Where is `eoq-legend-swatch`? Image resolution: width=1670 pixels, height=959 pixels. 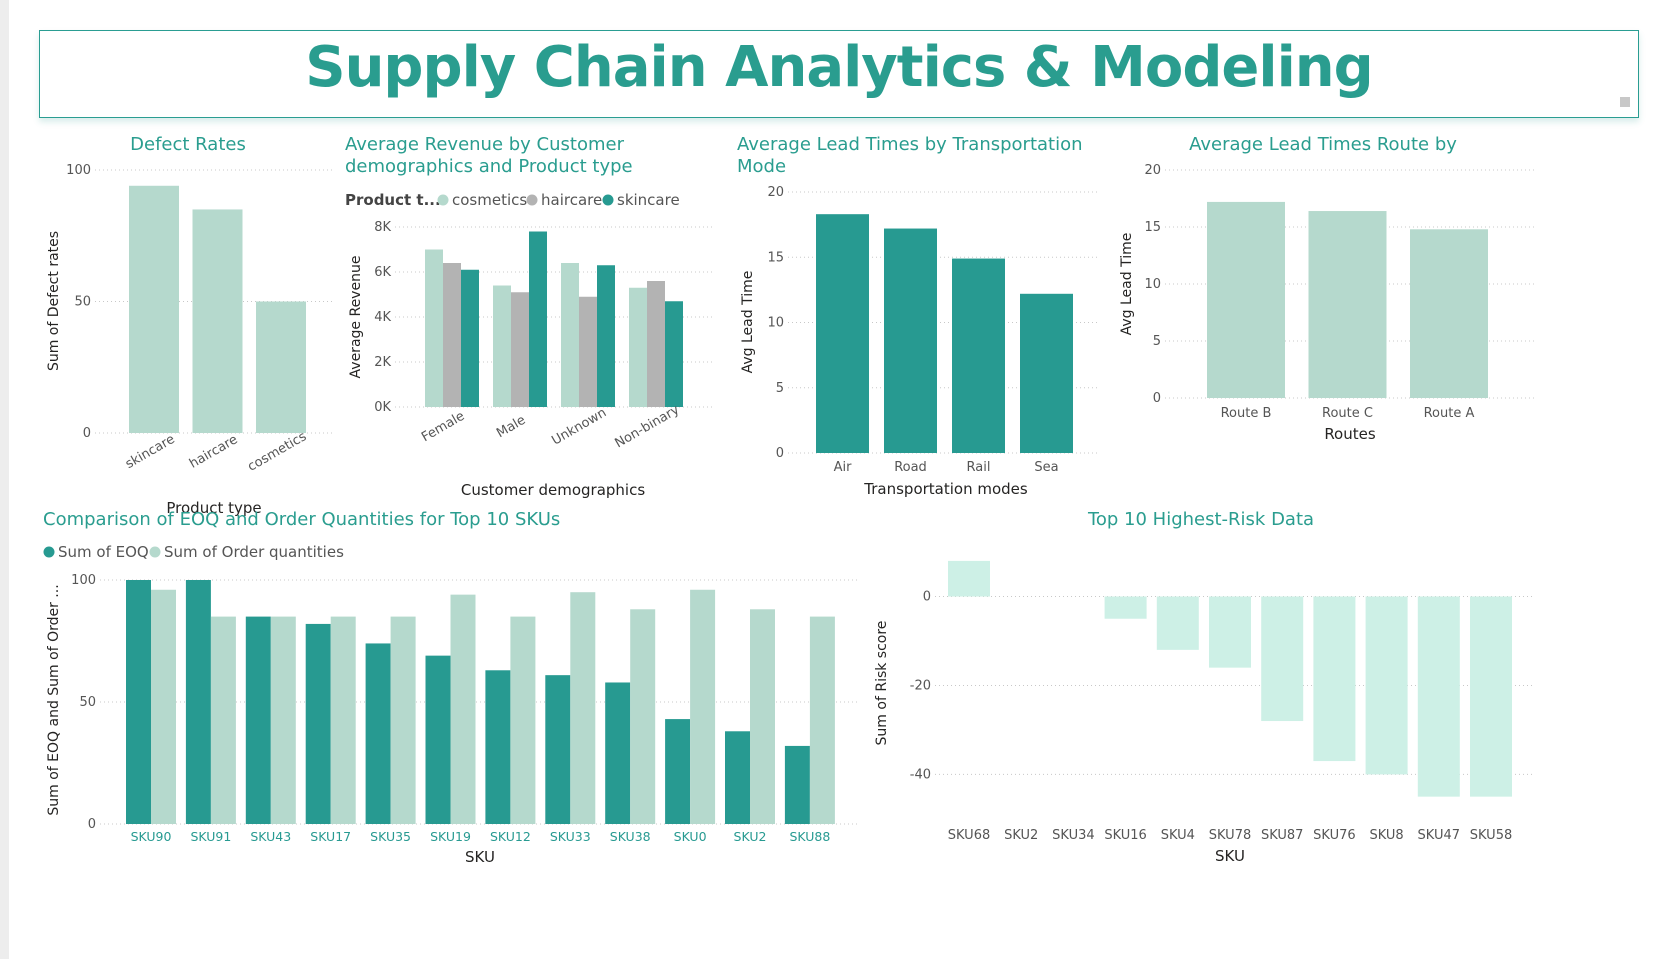 eoq-legend-swatch is located at coordinates (49, 552).